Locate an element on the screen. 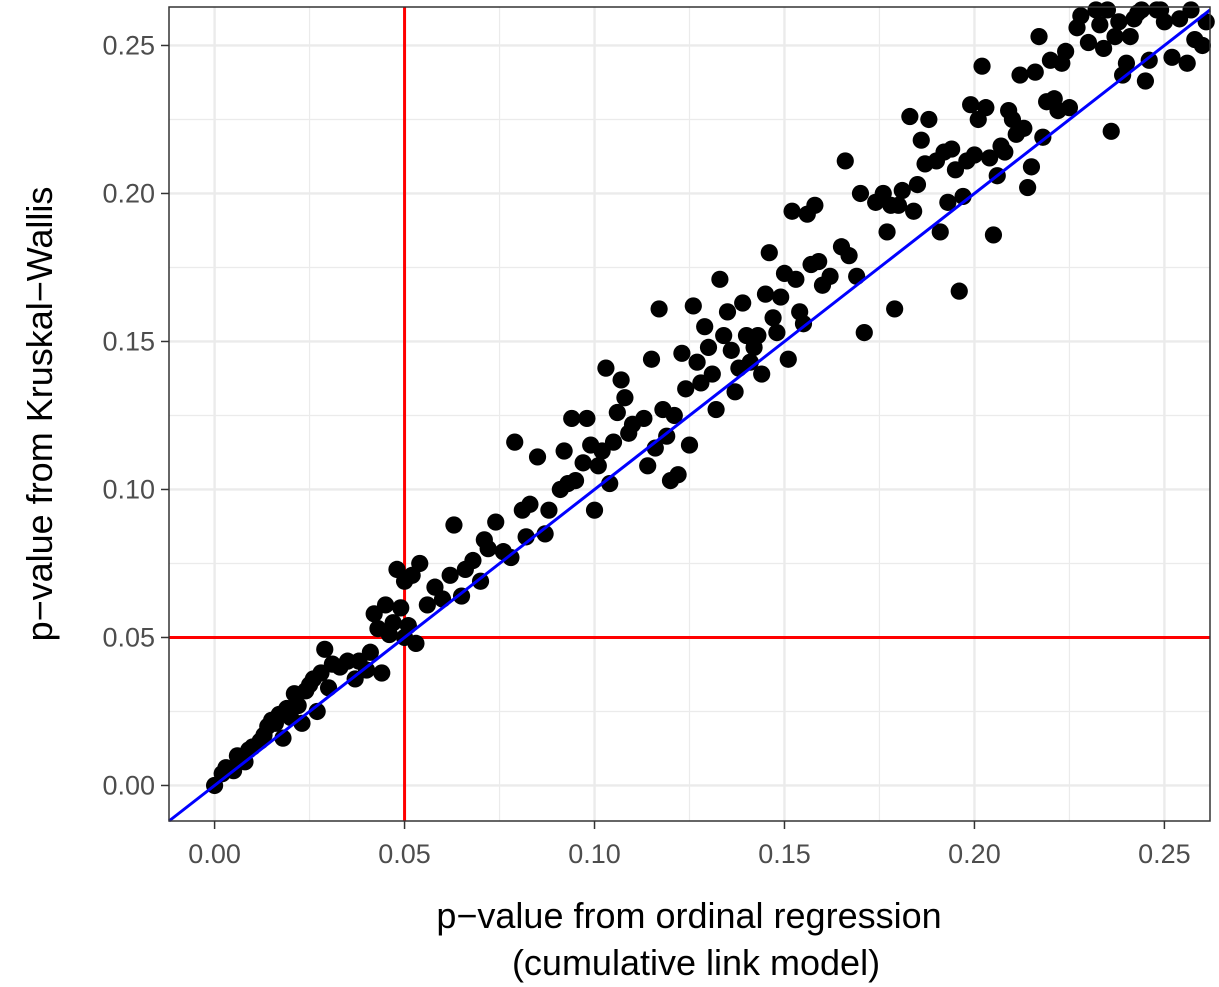  y-axis-title: p−value from Kruskal−Wallis is located at coordinates (39, 414).